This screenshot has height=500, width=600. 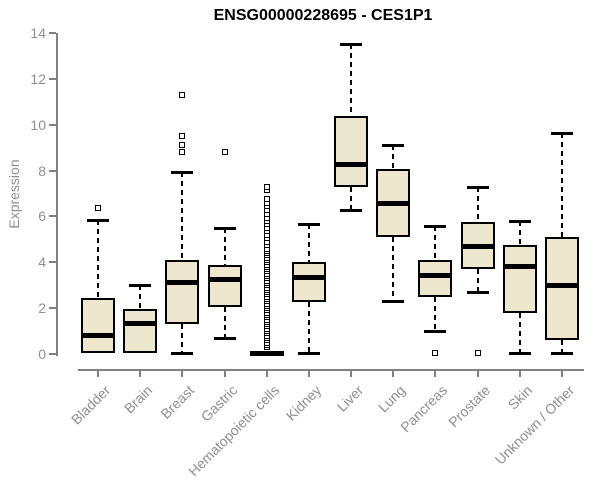 What do you see at coordinates (38, 124) in the screenshot?
I see `y-tick-label: 10` at bounding box center [38, 124].